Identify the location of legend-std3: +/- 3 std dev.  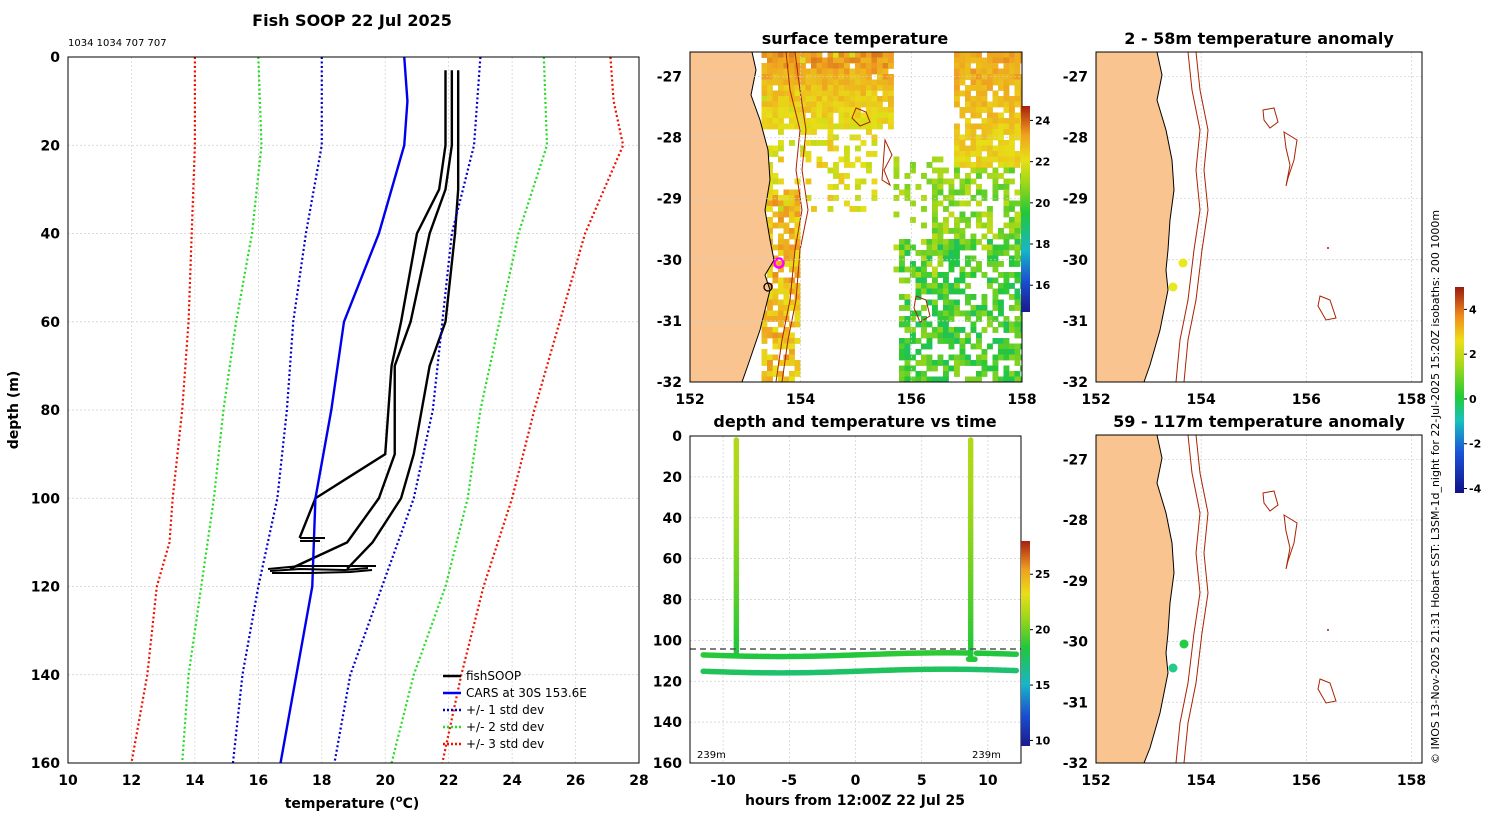
(505, 744).